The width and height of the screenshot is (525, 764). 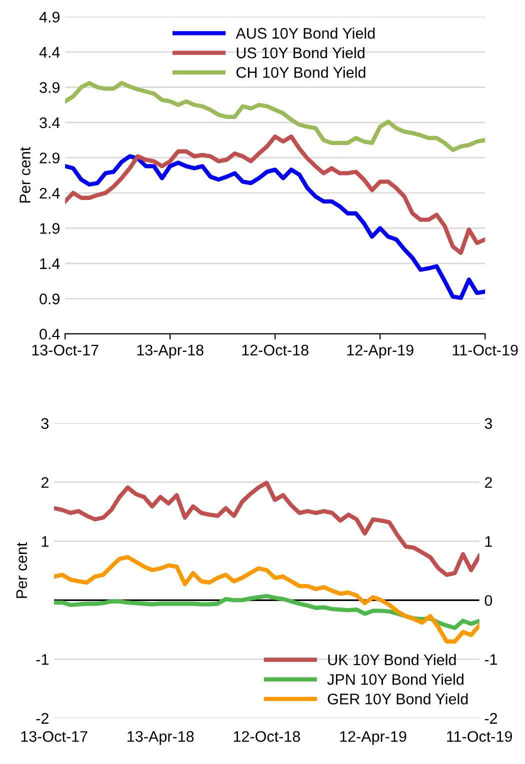 What do you see at coordinates (42, 718) in the screenshot?
I see `y-tick-label: -2` at bounding box center [42, 718].